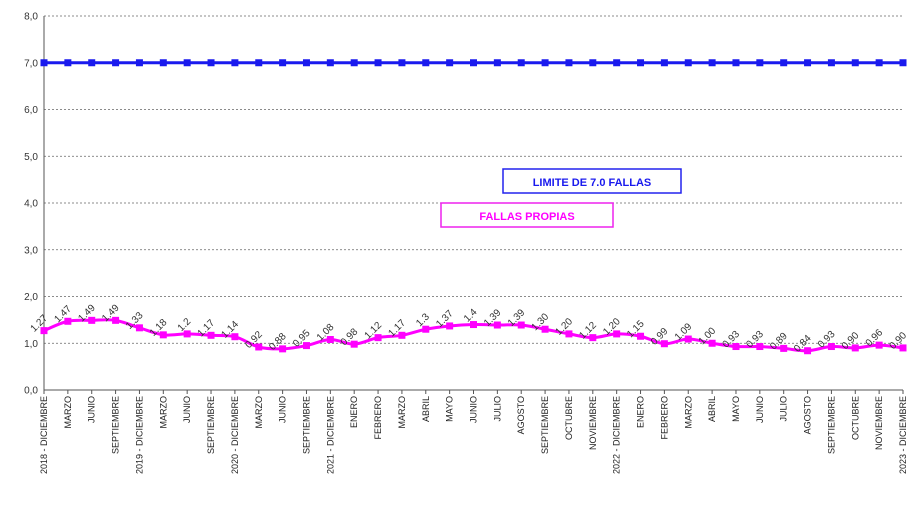 This screenshot has width=909, height=525. Describe the element at coordinates (185, 325) in the screenshot. I see `data-label: 1.2` at that location.